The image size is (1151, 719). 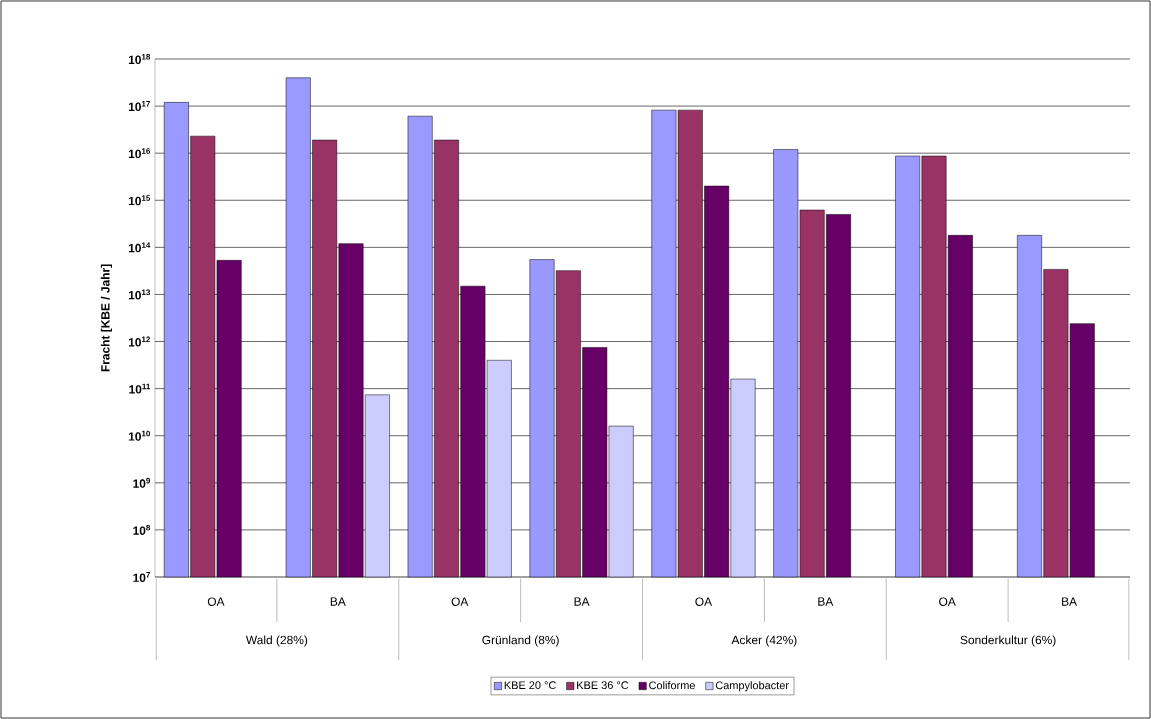 What do you see at coordinates (276, 641) in the screenshot?
I see `text: Wald (28%)` at bounding box center [276, 641].